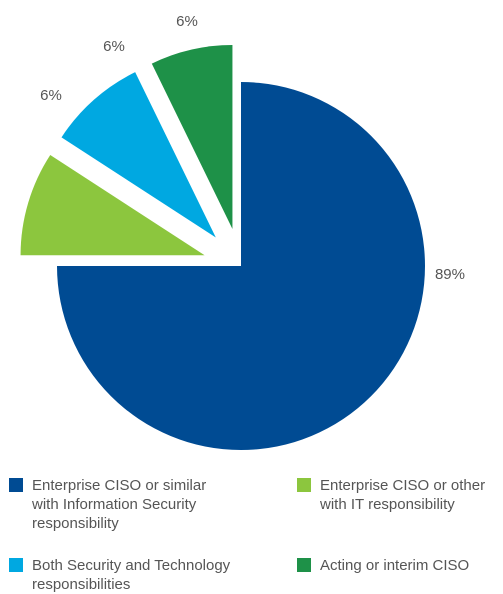 The image size is (503, 594). What do you see at coordinates (395, 565) in the screenshot?
I see `legend-label: Acting or interim CISO` at bounding box center [395, 565].